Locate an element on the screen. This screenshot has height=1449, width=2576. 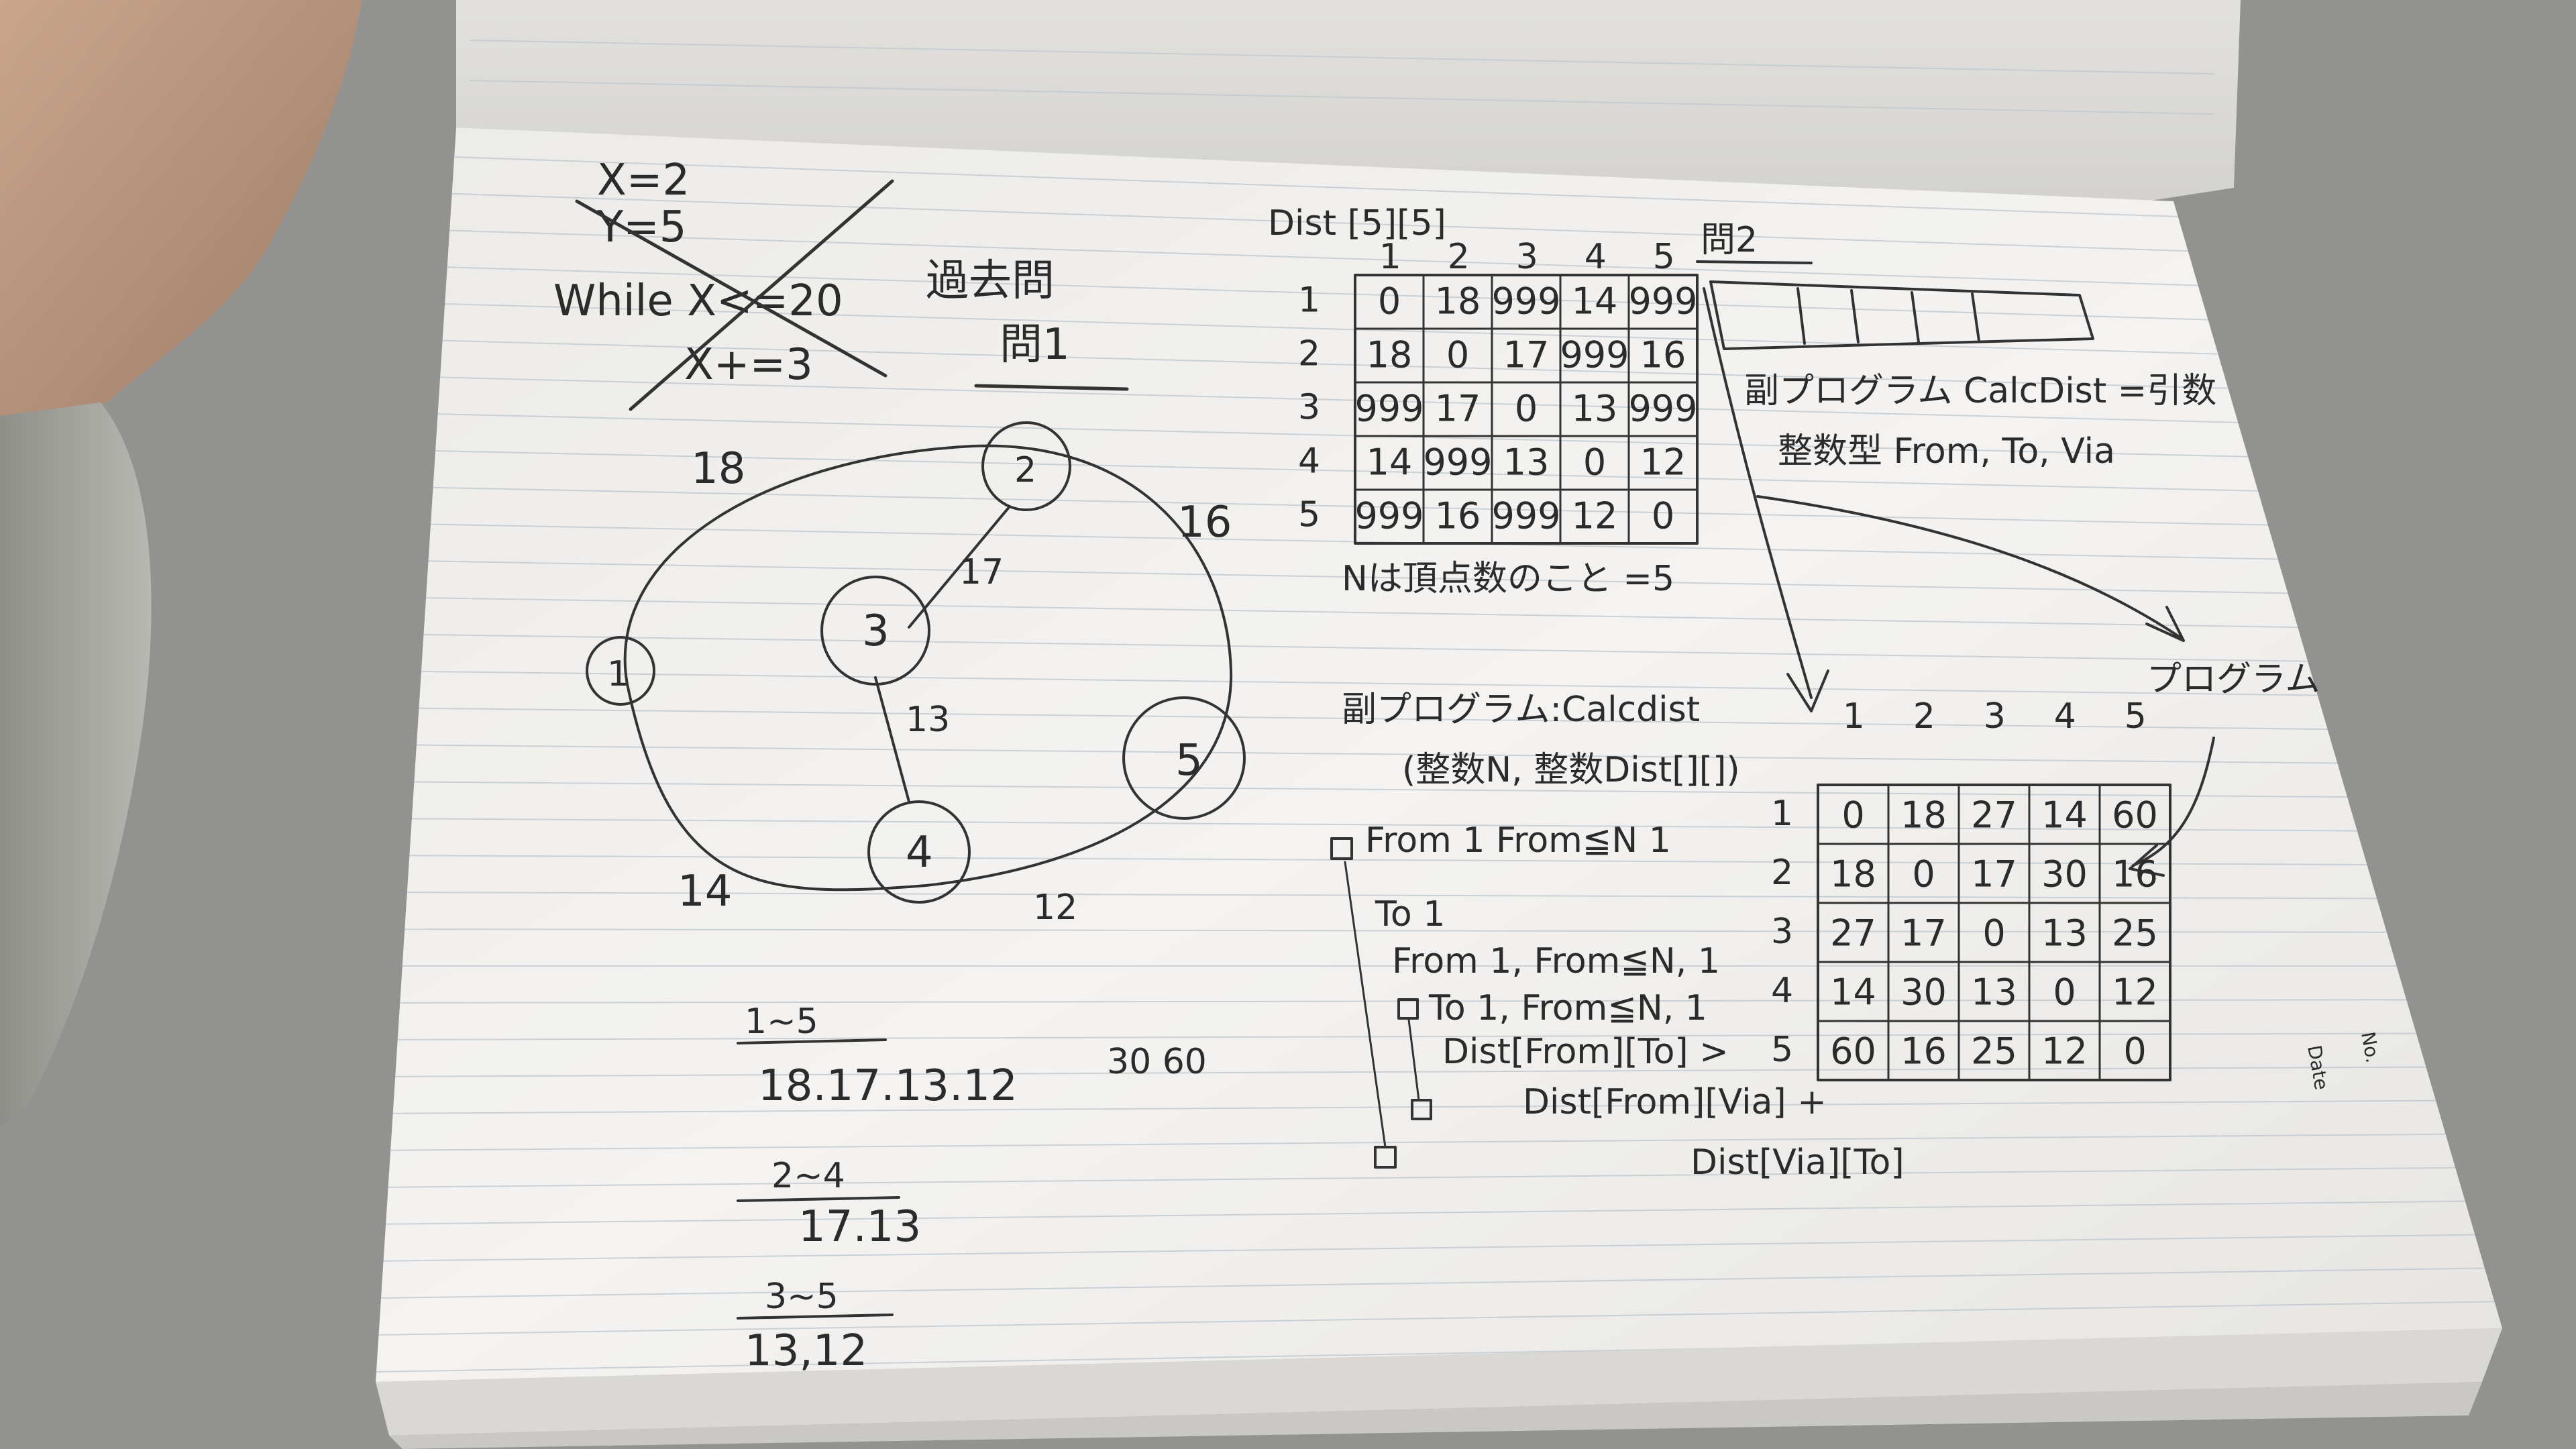
node-label: 5 is located at coordinates (1189, 761).